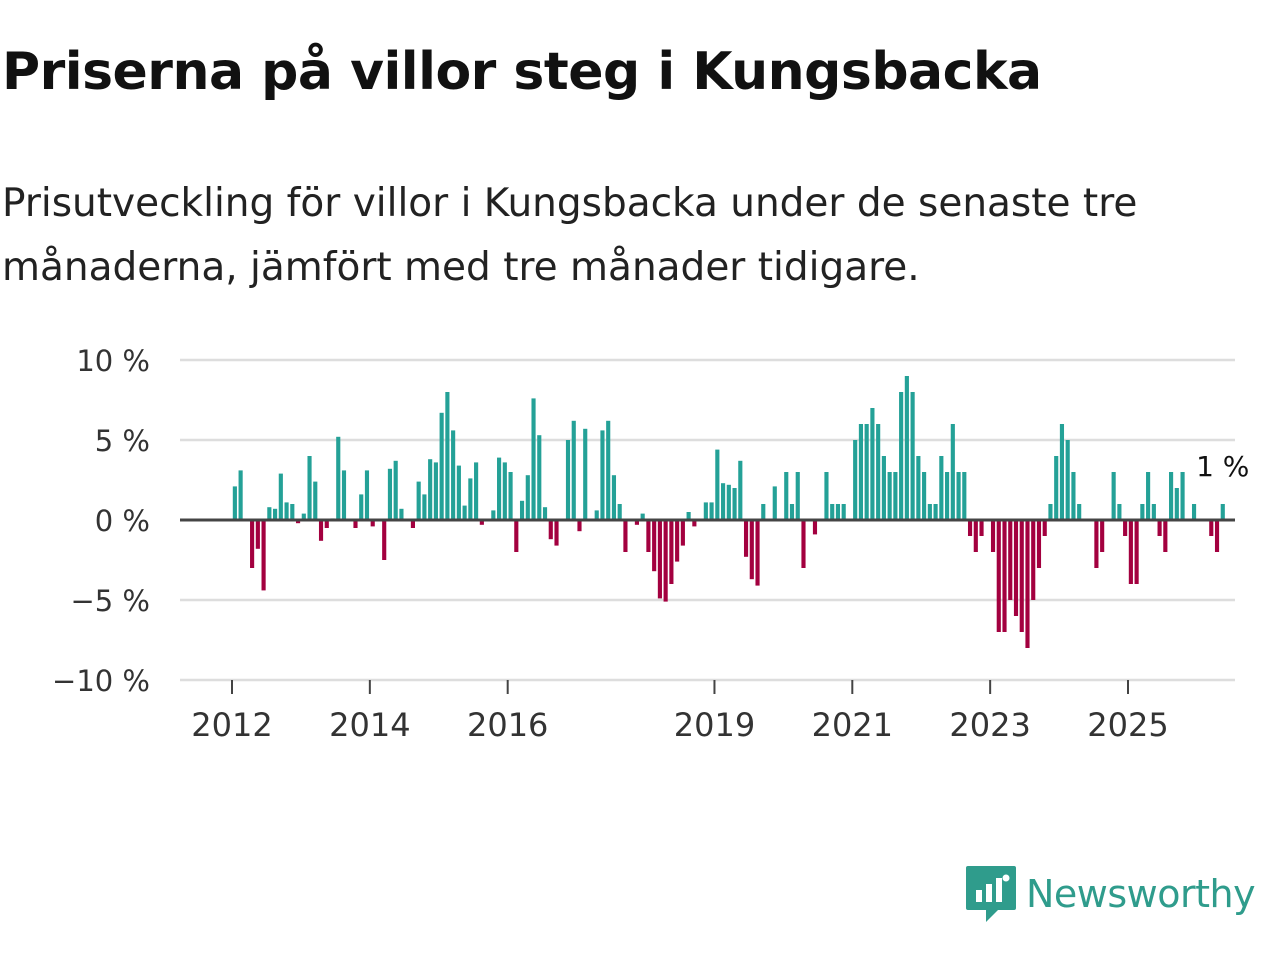 Image resolution: width=1280 pixels, height=960 pixels. I want to click on y-tick-label: 0 %, so click(122, 521).